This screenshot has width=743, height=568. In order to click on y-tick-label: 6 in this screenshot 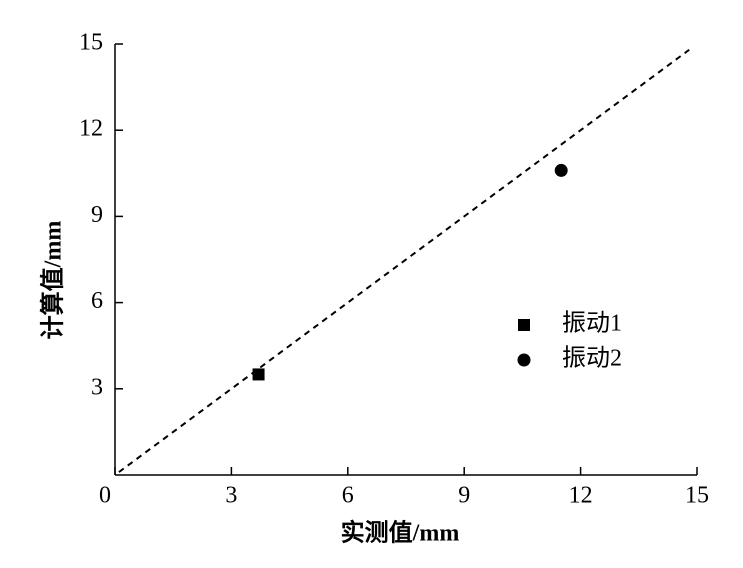, I will do `click(97, 301)`.